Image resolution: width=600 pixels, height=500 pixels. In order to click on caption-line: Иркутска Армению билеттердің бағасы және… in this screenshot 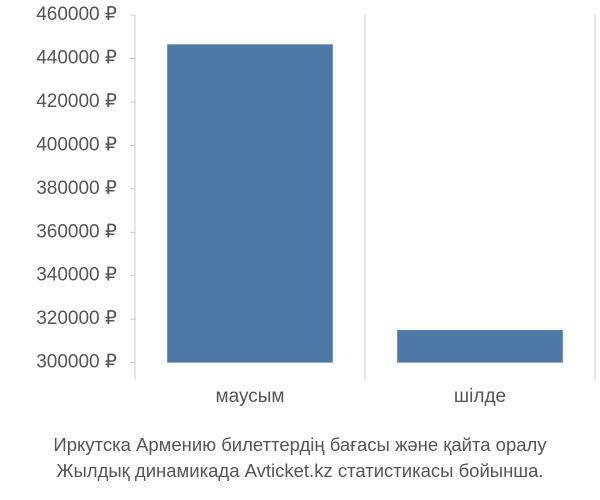, I will do `click(300, 444)`.